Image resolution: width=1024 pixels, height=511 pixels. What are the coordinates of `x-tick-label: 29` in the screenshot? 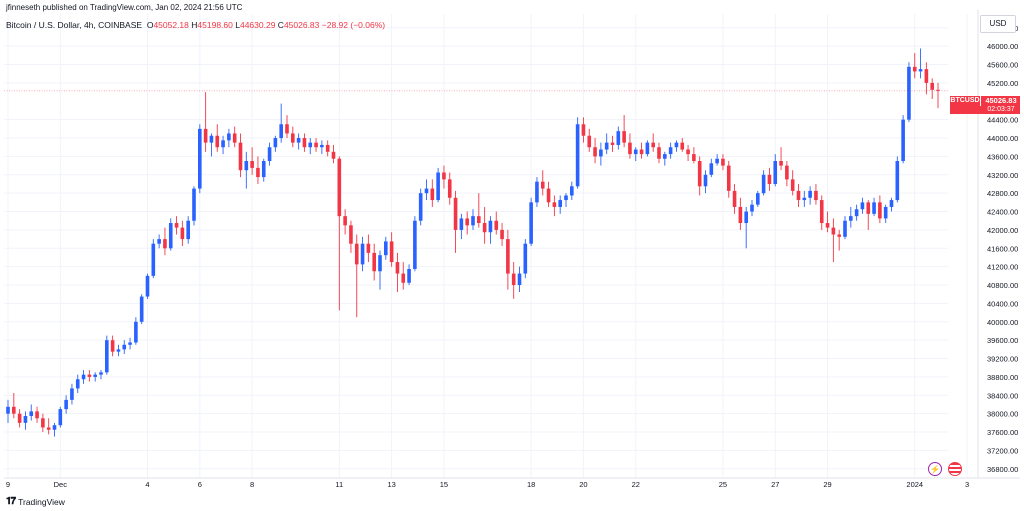 It's located at (827, 484).